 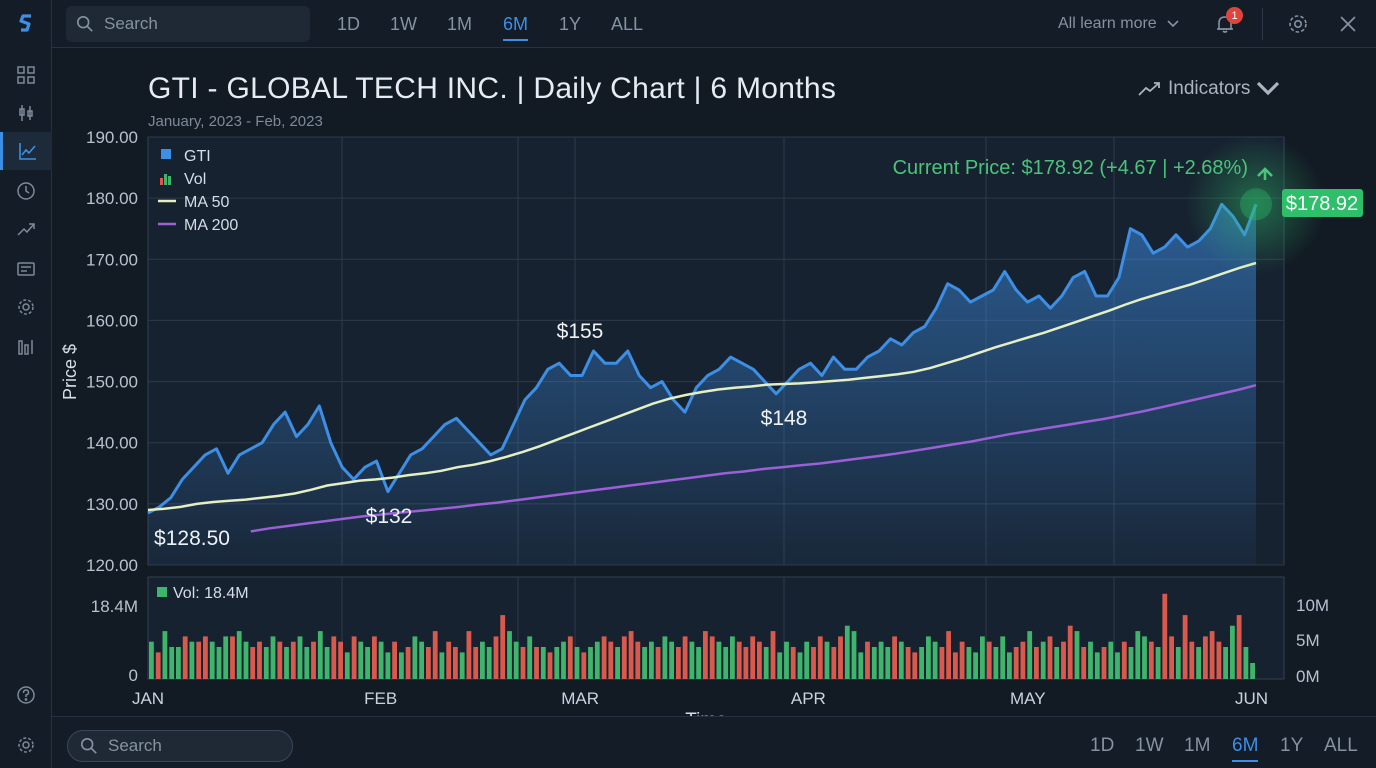 I want to click on volume-left-tick: 18.4M, so click(x=114, y=606).